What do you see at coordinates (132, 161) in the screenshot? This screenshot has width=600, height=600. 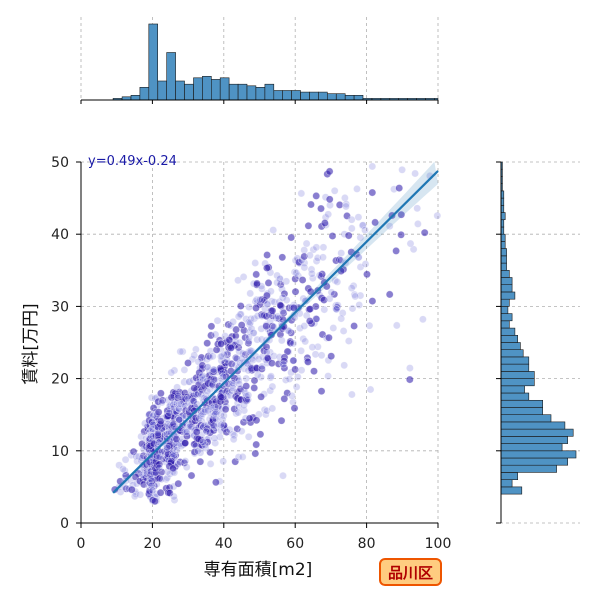 I see `regression-equation: y=0.49x-0.24` at bounding box center [132, 161].